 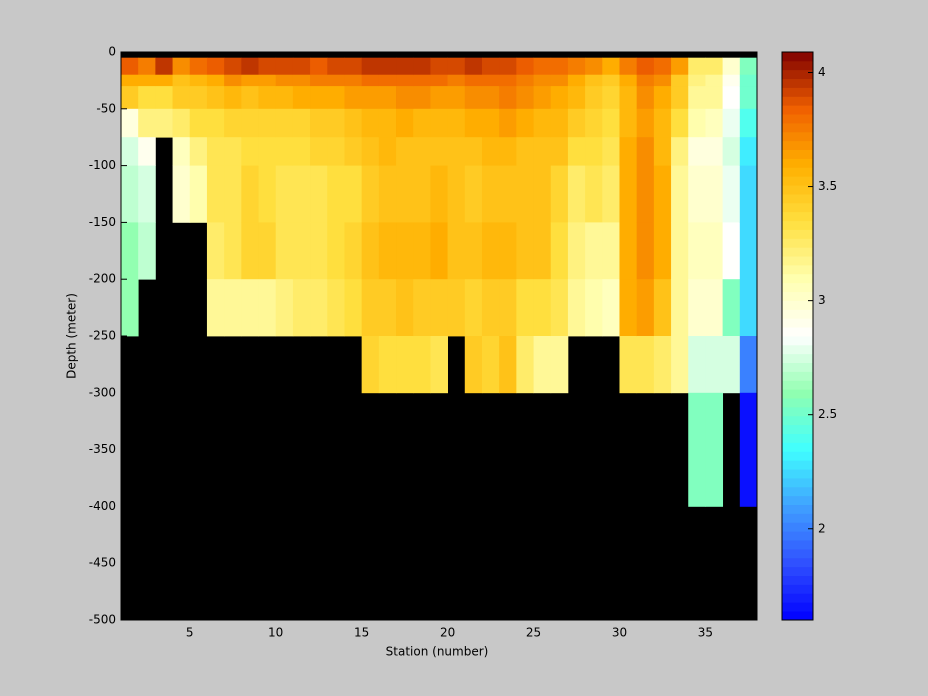 I want to click on colorbar-tick-label: 3.5, so click(x=827, y=186).